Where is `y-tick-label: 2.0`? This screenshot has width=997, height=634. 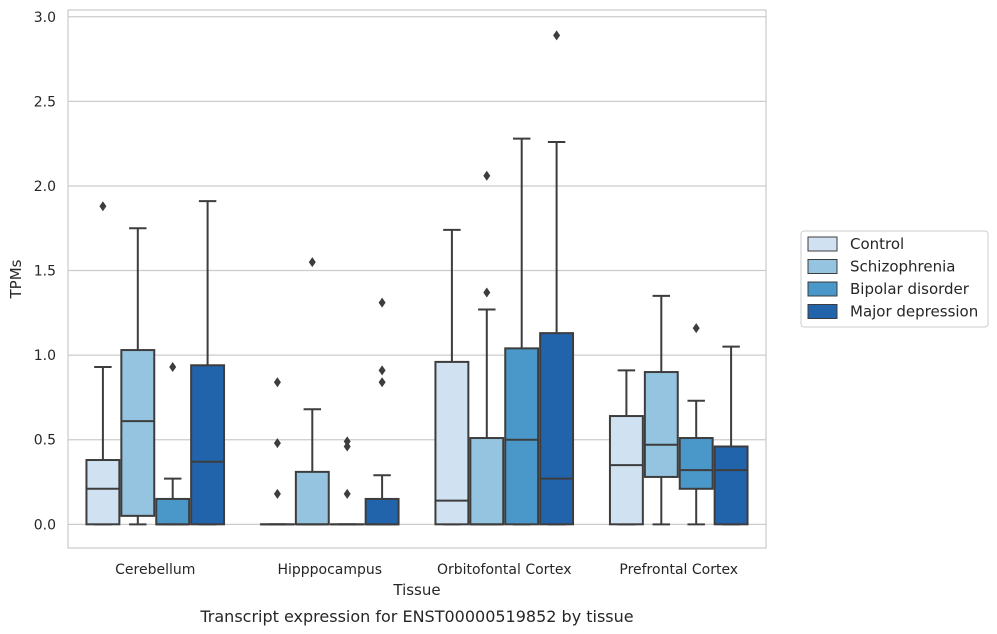
y-tick-label: 2.0 is located at coordinates (45, 187).